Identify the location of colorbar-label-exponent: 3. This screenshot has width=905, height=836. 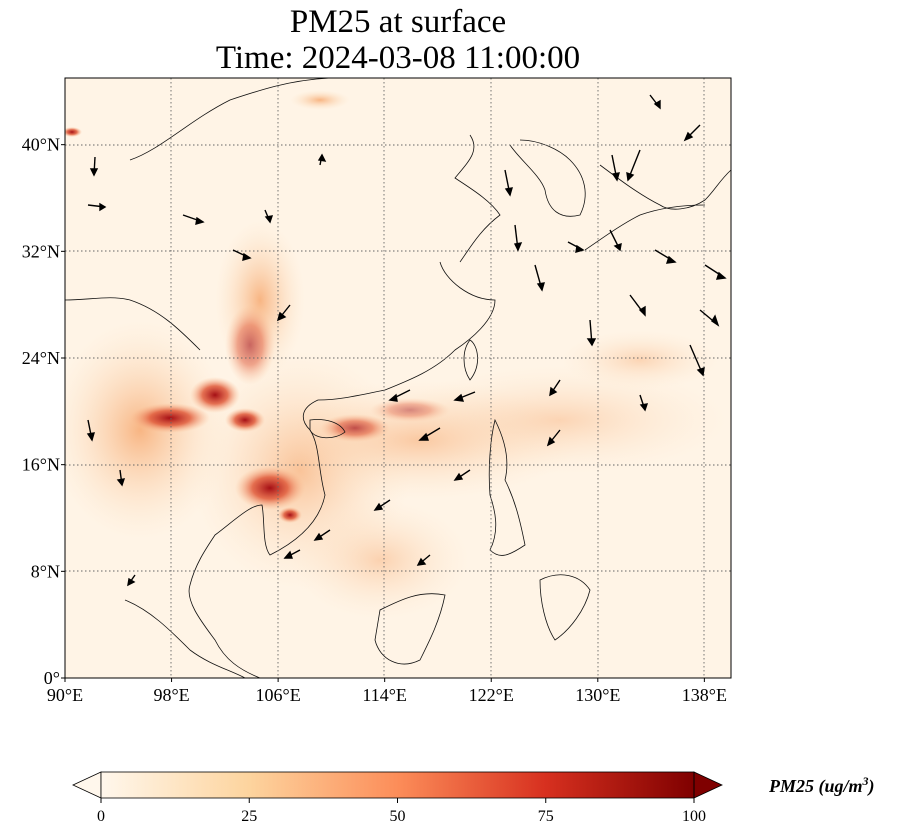
(865, 781).